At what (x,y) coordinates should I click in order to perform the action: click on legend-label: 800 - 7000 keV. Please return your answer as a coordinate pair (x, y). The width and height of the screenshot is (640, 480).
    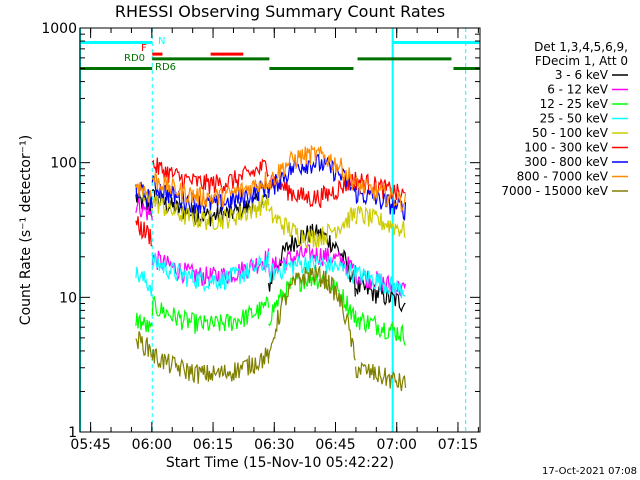
    Looking at the image, I should click on (563, 177).